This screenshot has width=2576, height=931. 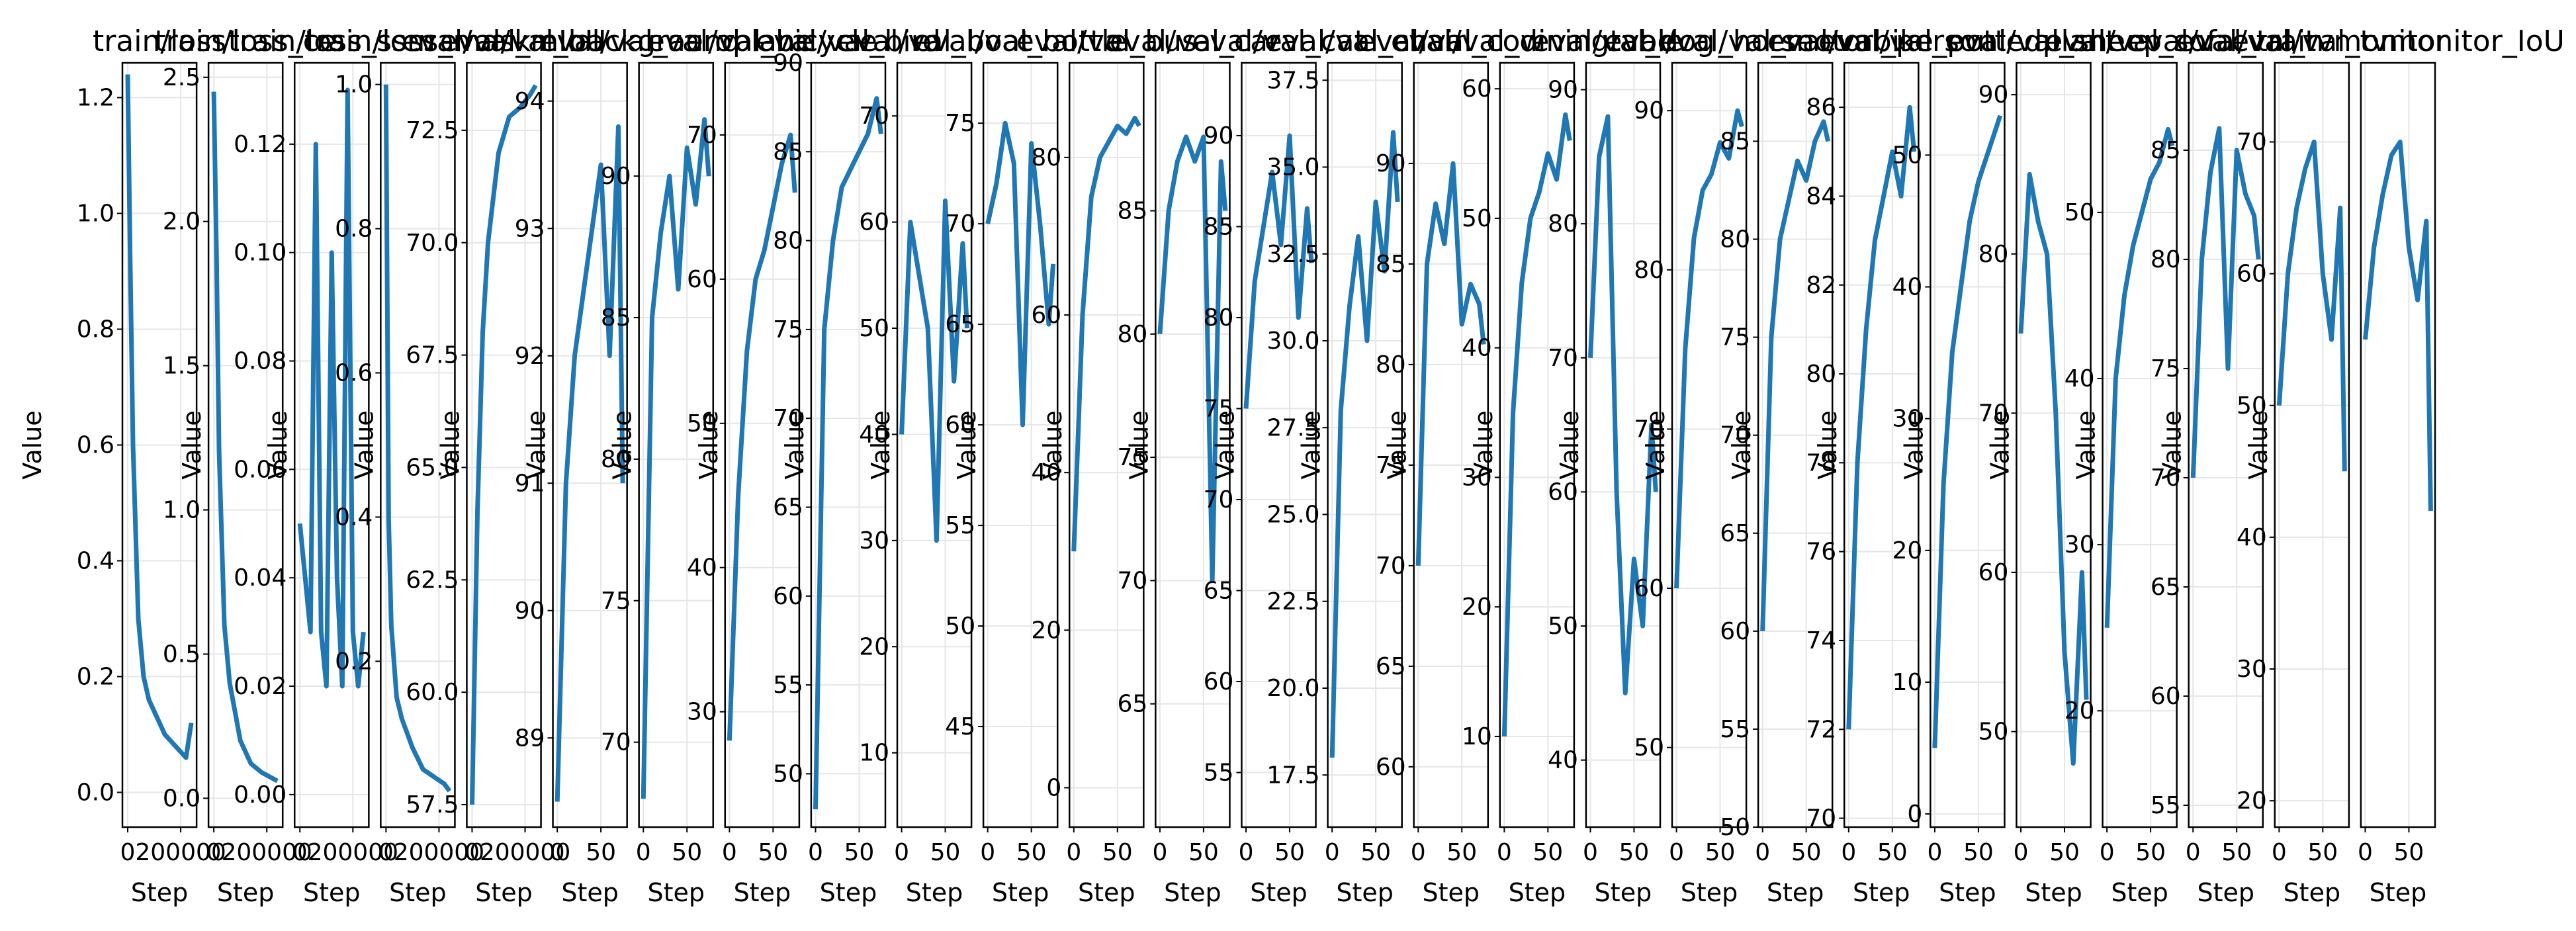 I want to click on y-tick-label: 30, so click(x=1907, y=419).